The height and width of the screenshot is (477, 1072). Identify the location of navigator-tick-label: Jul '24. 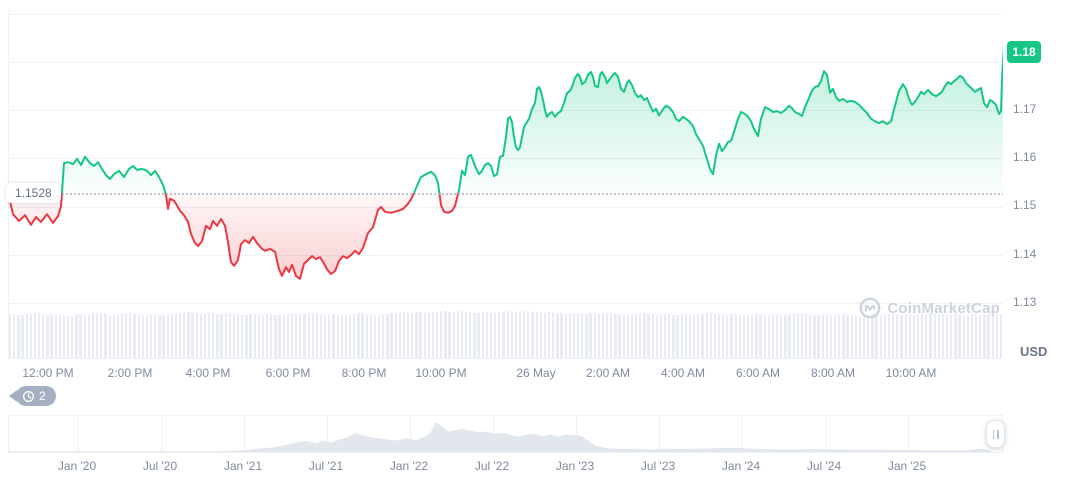
(824, 466).